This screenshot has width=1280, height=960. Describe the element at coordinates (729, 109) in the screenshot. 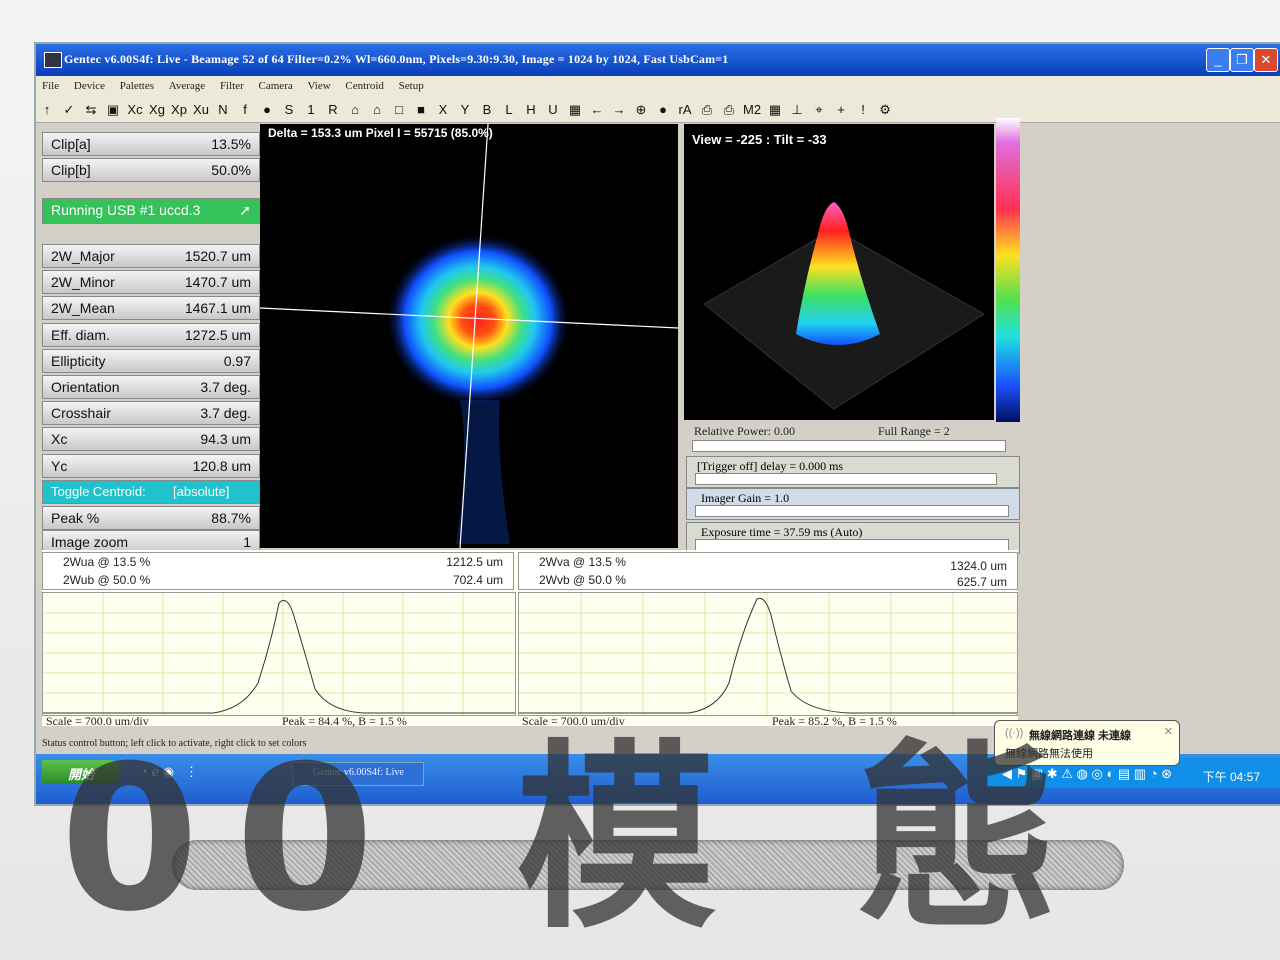

I see `toolbar-button-31: ⎙` at that location.